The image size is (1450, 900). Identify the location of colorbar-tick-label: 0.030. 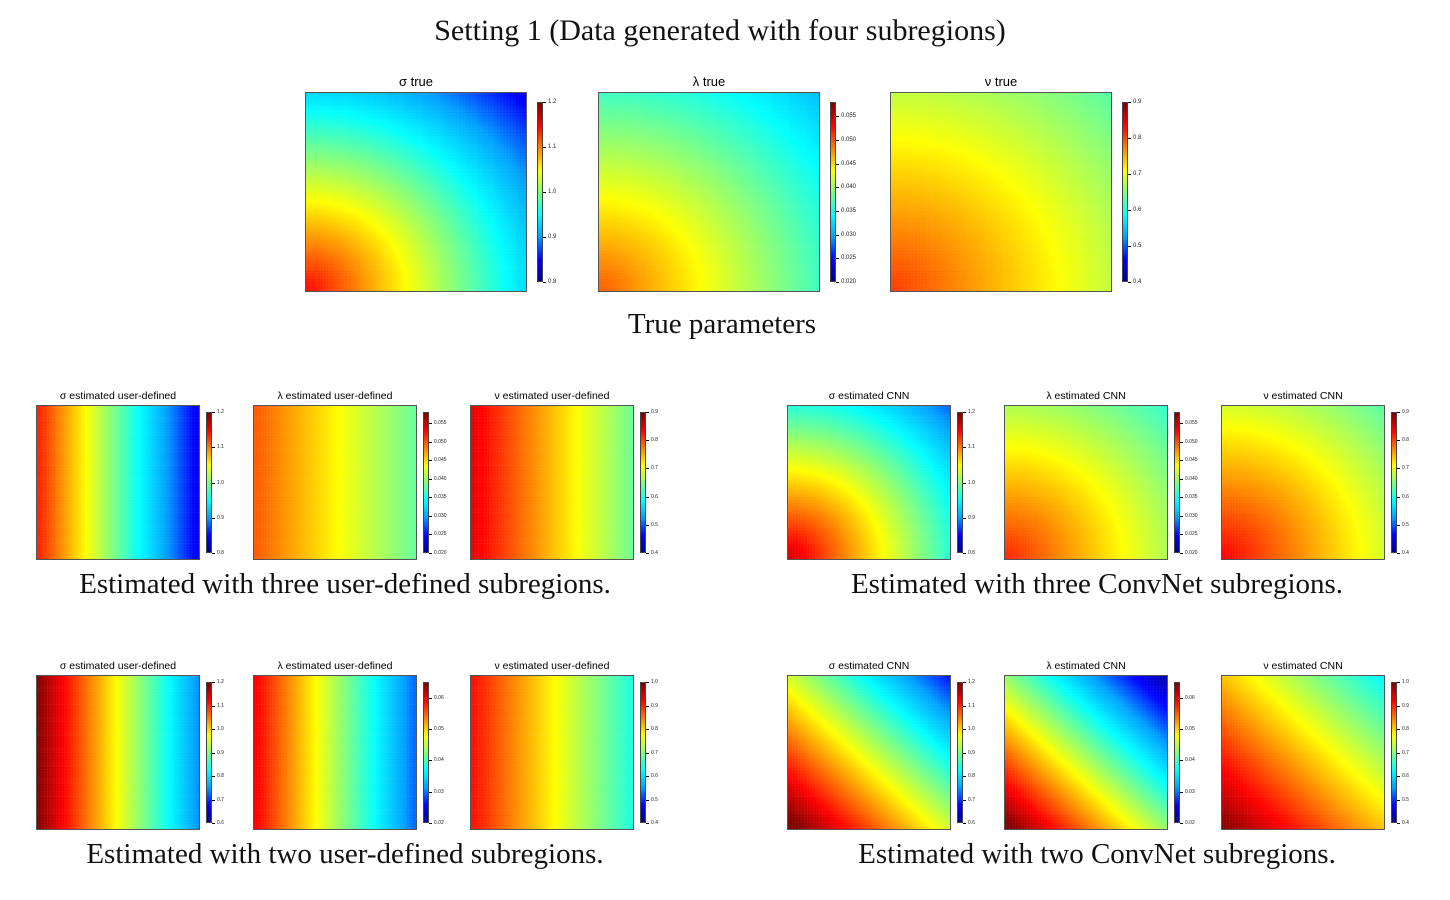
(849, 234).